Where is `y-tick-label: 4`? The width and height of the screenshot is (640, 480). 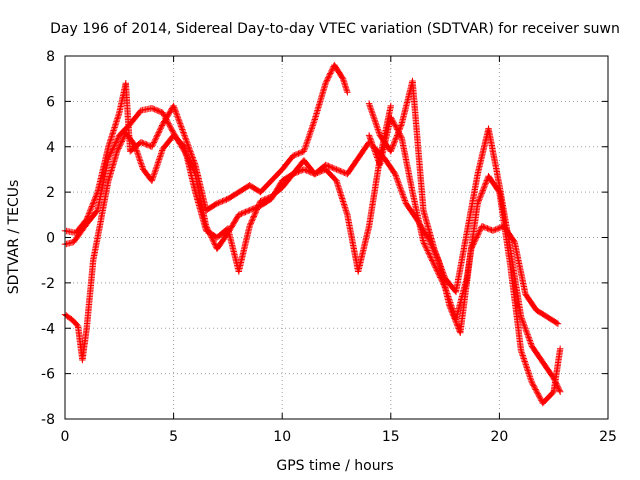 y-tick-label: 4 is located at coordinates (50, 148).